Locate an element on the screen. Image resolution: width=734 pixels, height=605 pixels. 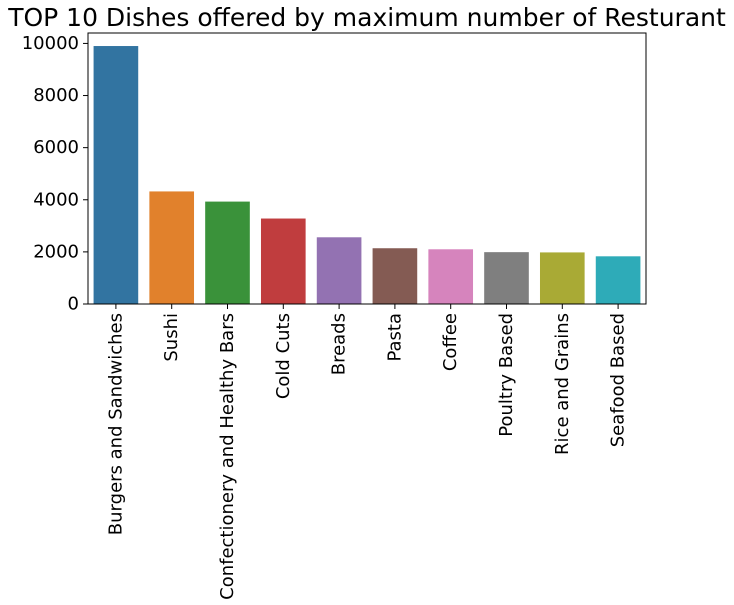
x-tick-label: Cold Cuts is located at coordinates (283, 356).